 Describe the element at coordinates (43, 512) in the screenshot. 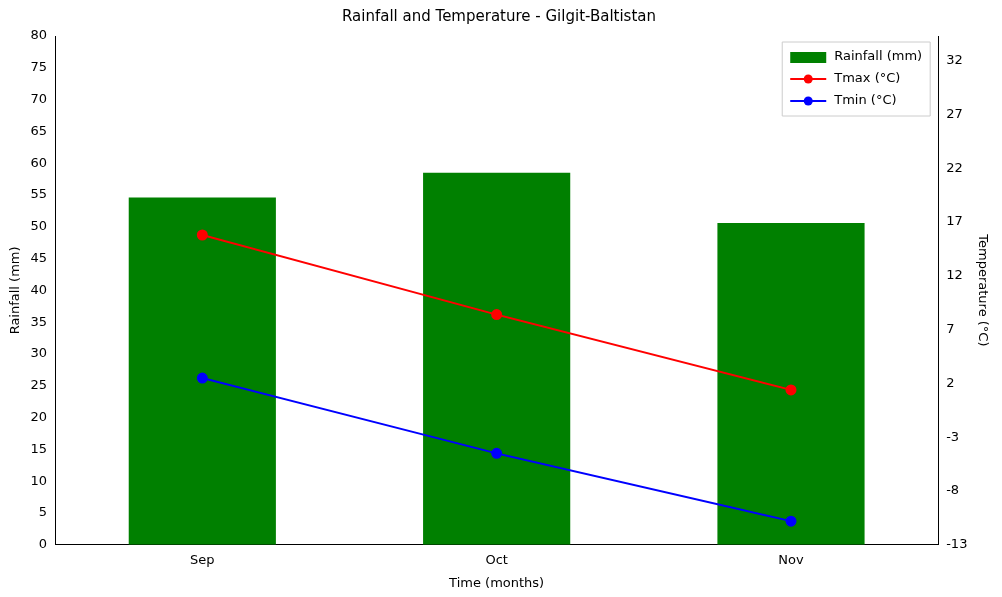

I see `y-tick-label: 5` at that location.